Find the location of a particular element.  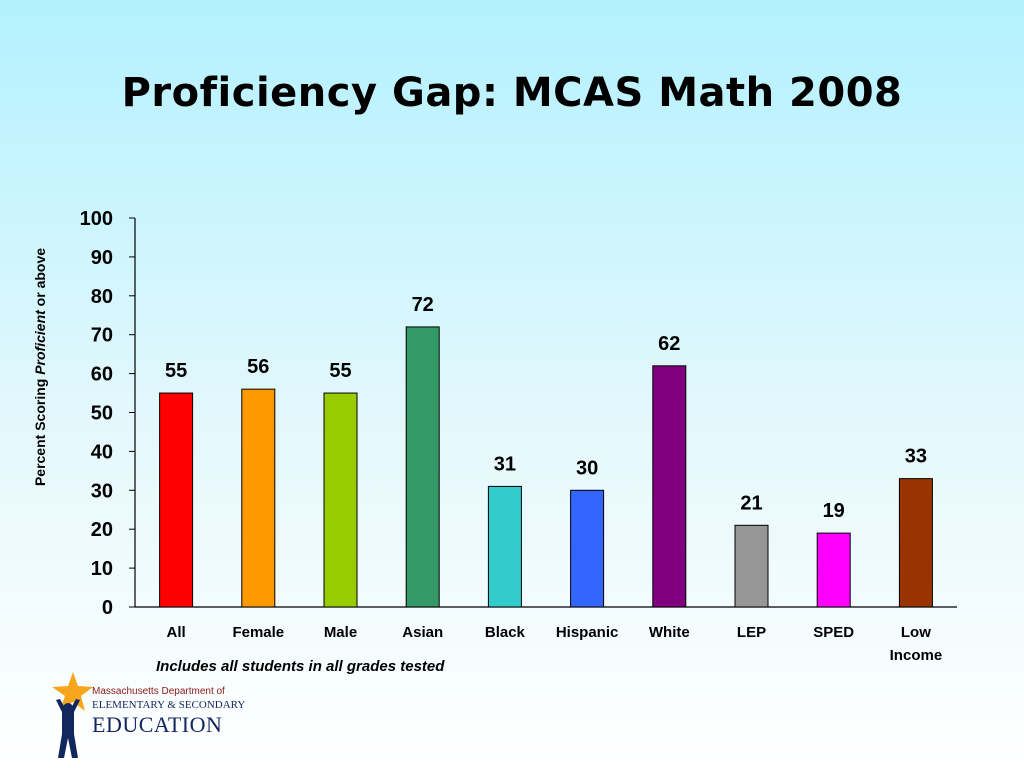

data-label: 21 is located at coordinates (751, 503).